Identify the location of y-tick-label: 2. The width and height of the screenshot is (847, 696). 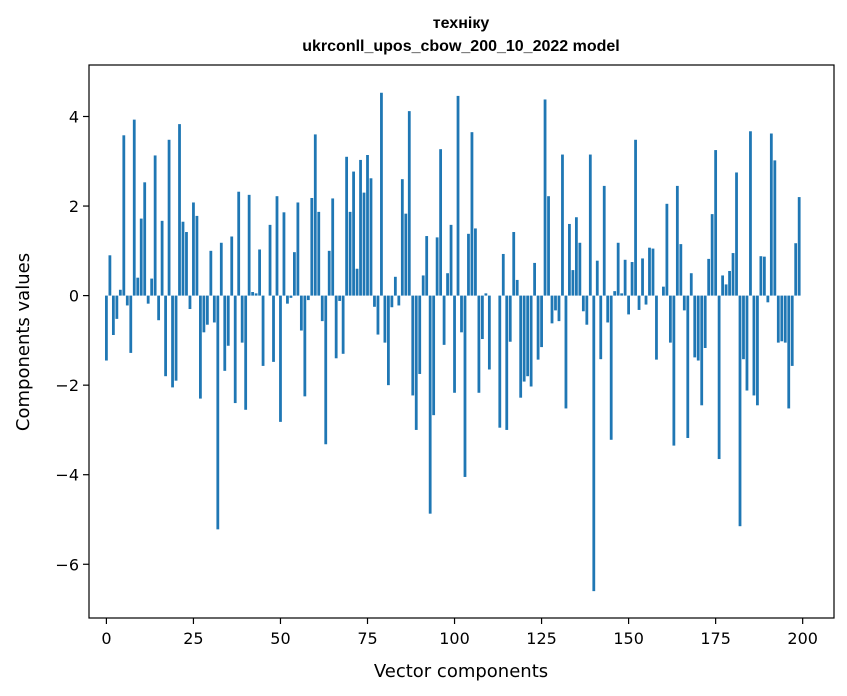
(74, 206).